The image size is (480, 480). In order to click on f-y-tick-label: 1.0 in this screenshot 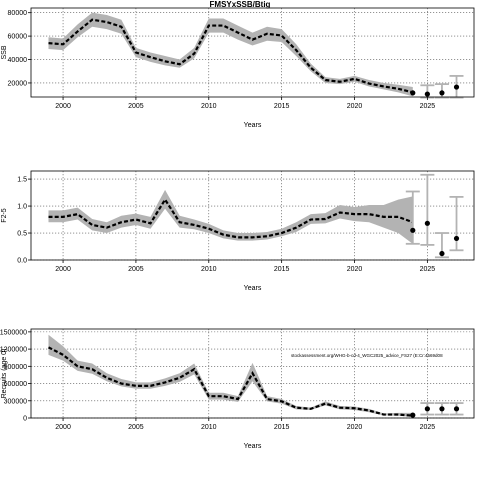, I will do `click(22, 207)`.